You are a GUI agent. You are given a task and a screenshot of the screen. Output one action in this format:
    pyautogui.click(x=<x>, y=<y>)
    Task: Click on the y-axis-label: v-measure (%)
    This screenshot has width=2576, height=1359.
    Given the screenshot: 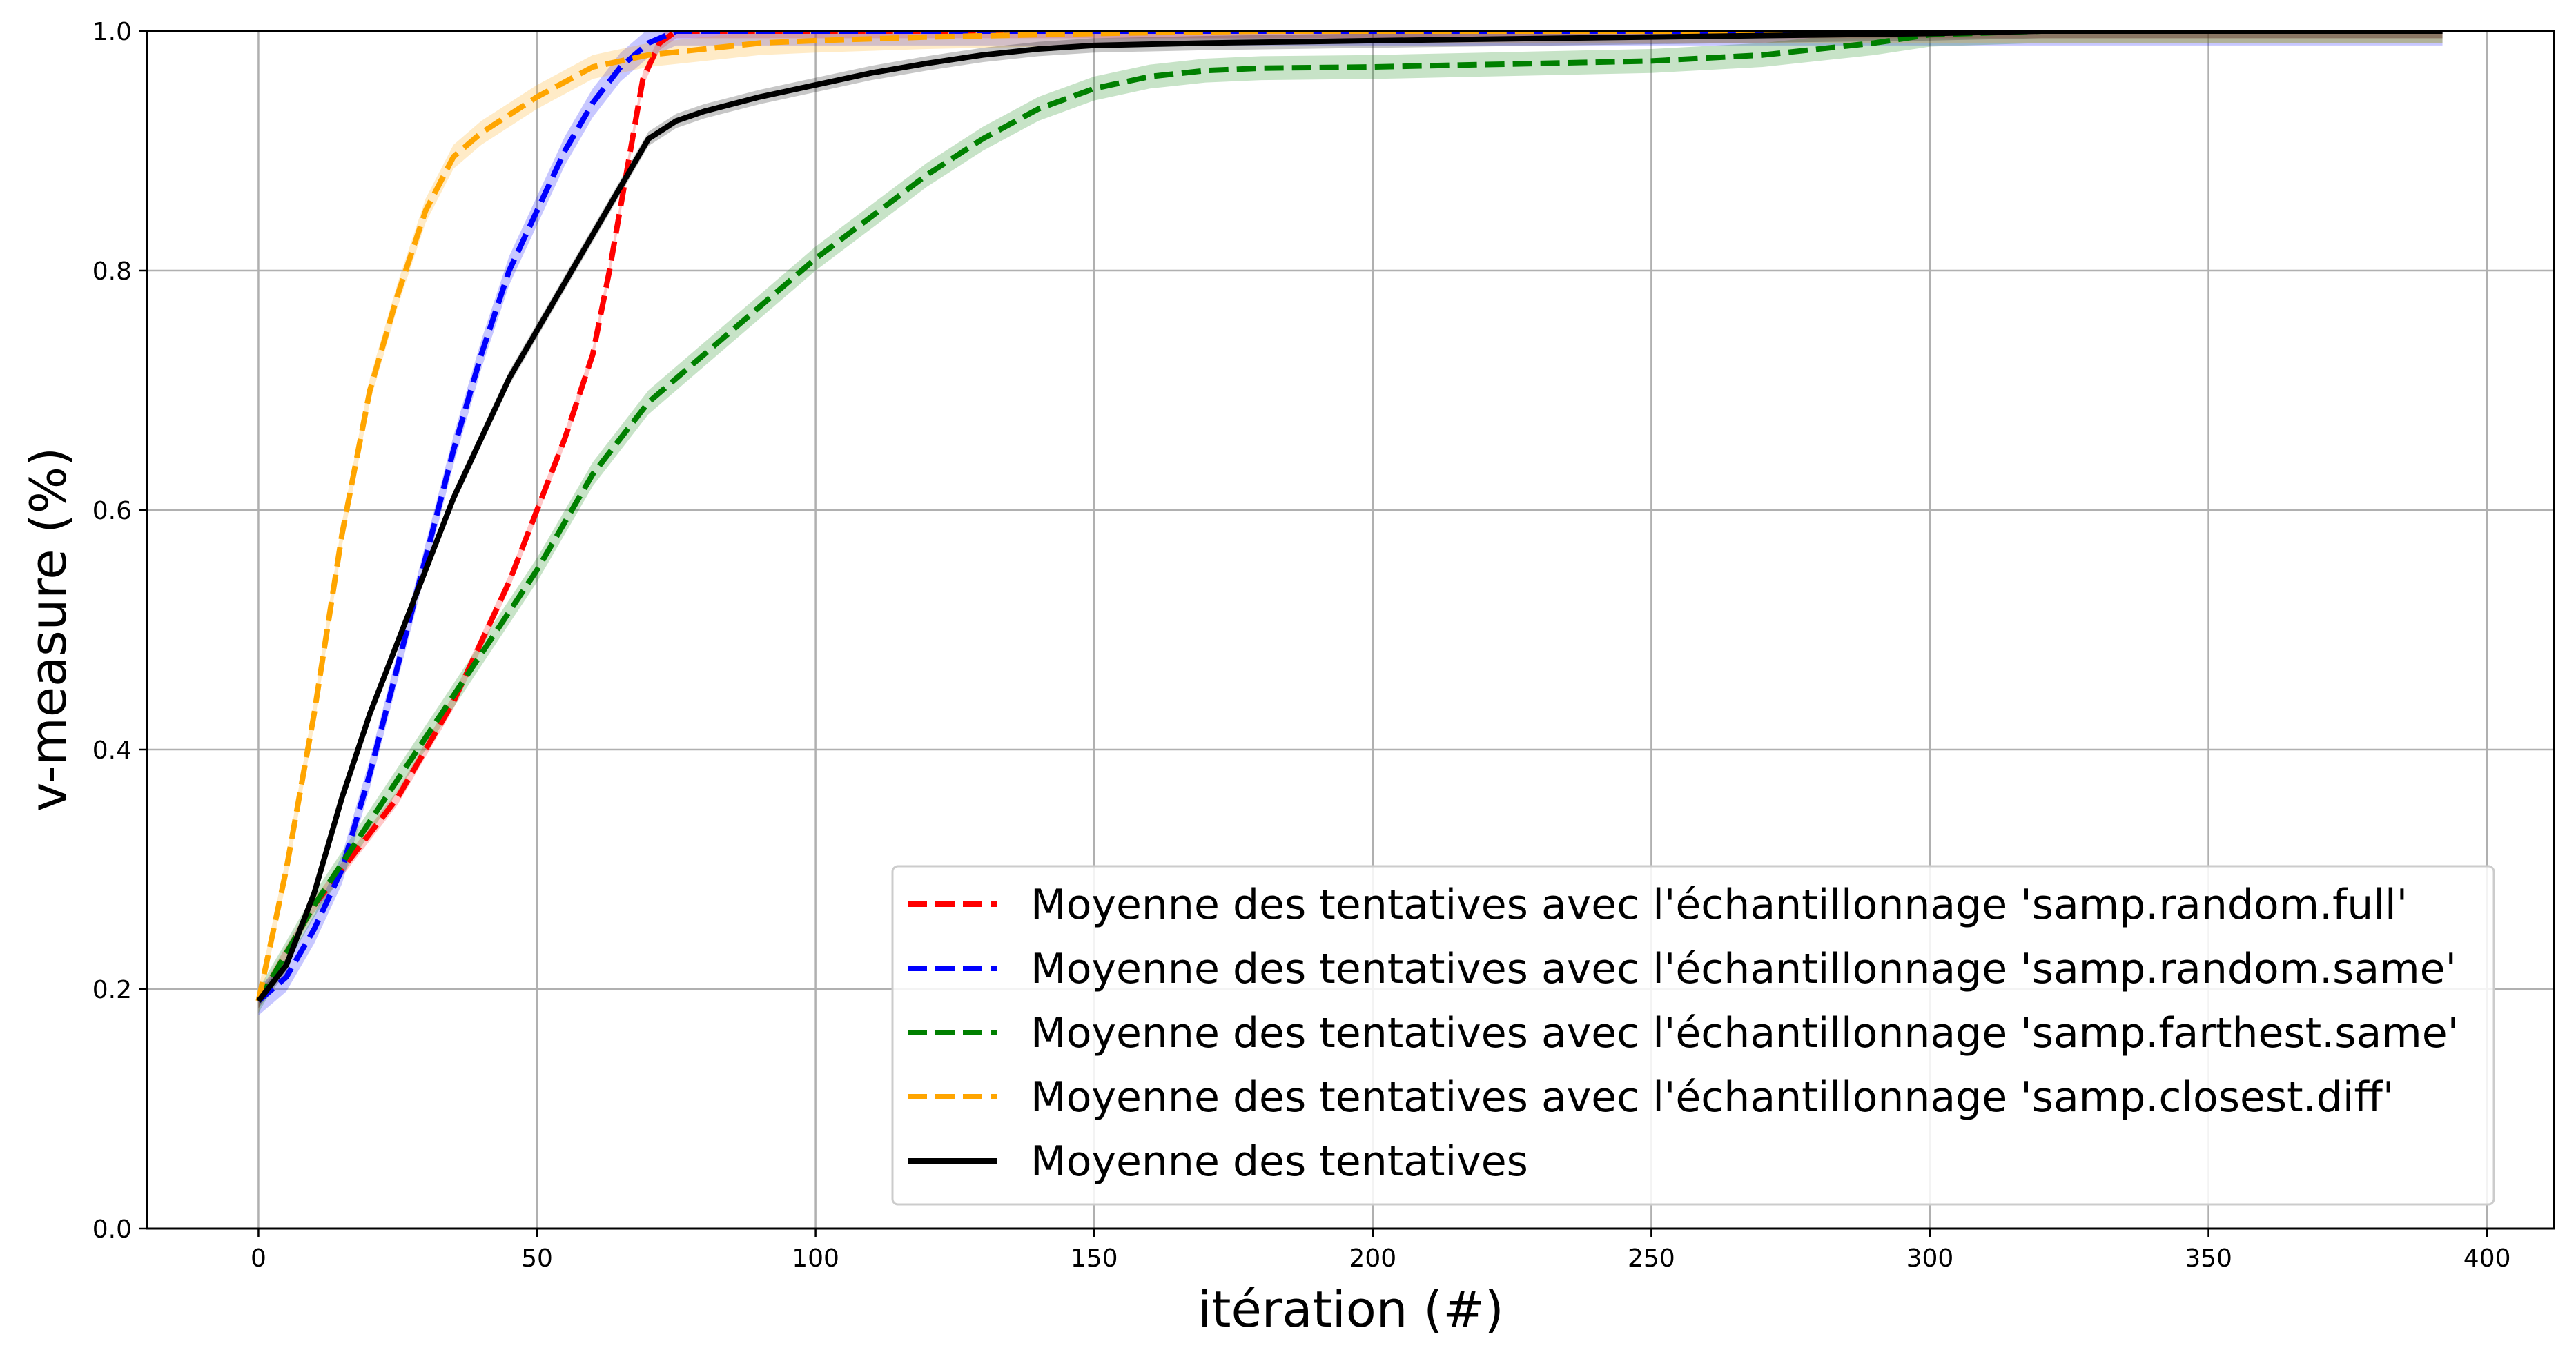 What is the action you would take?
    pyautogui.click(x=48, y=629)
    